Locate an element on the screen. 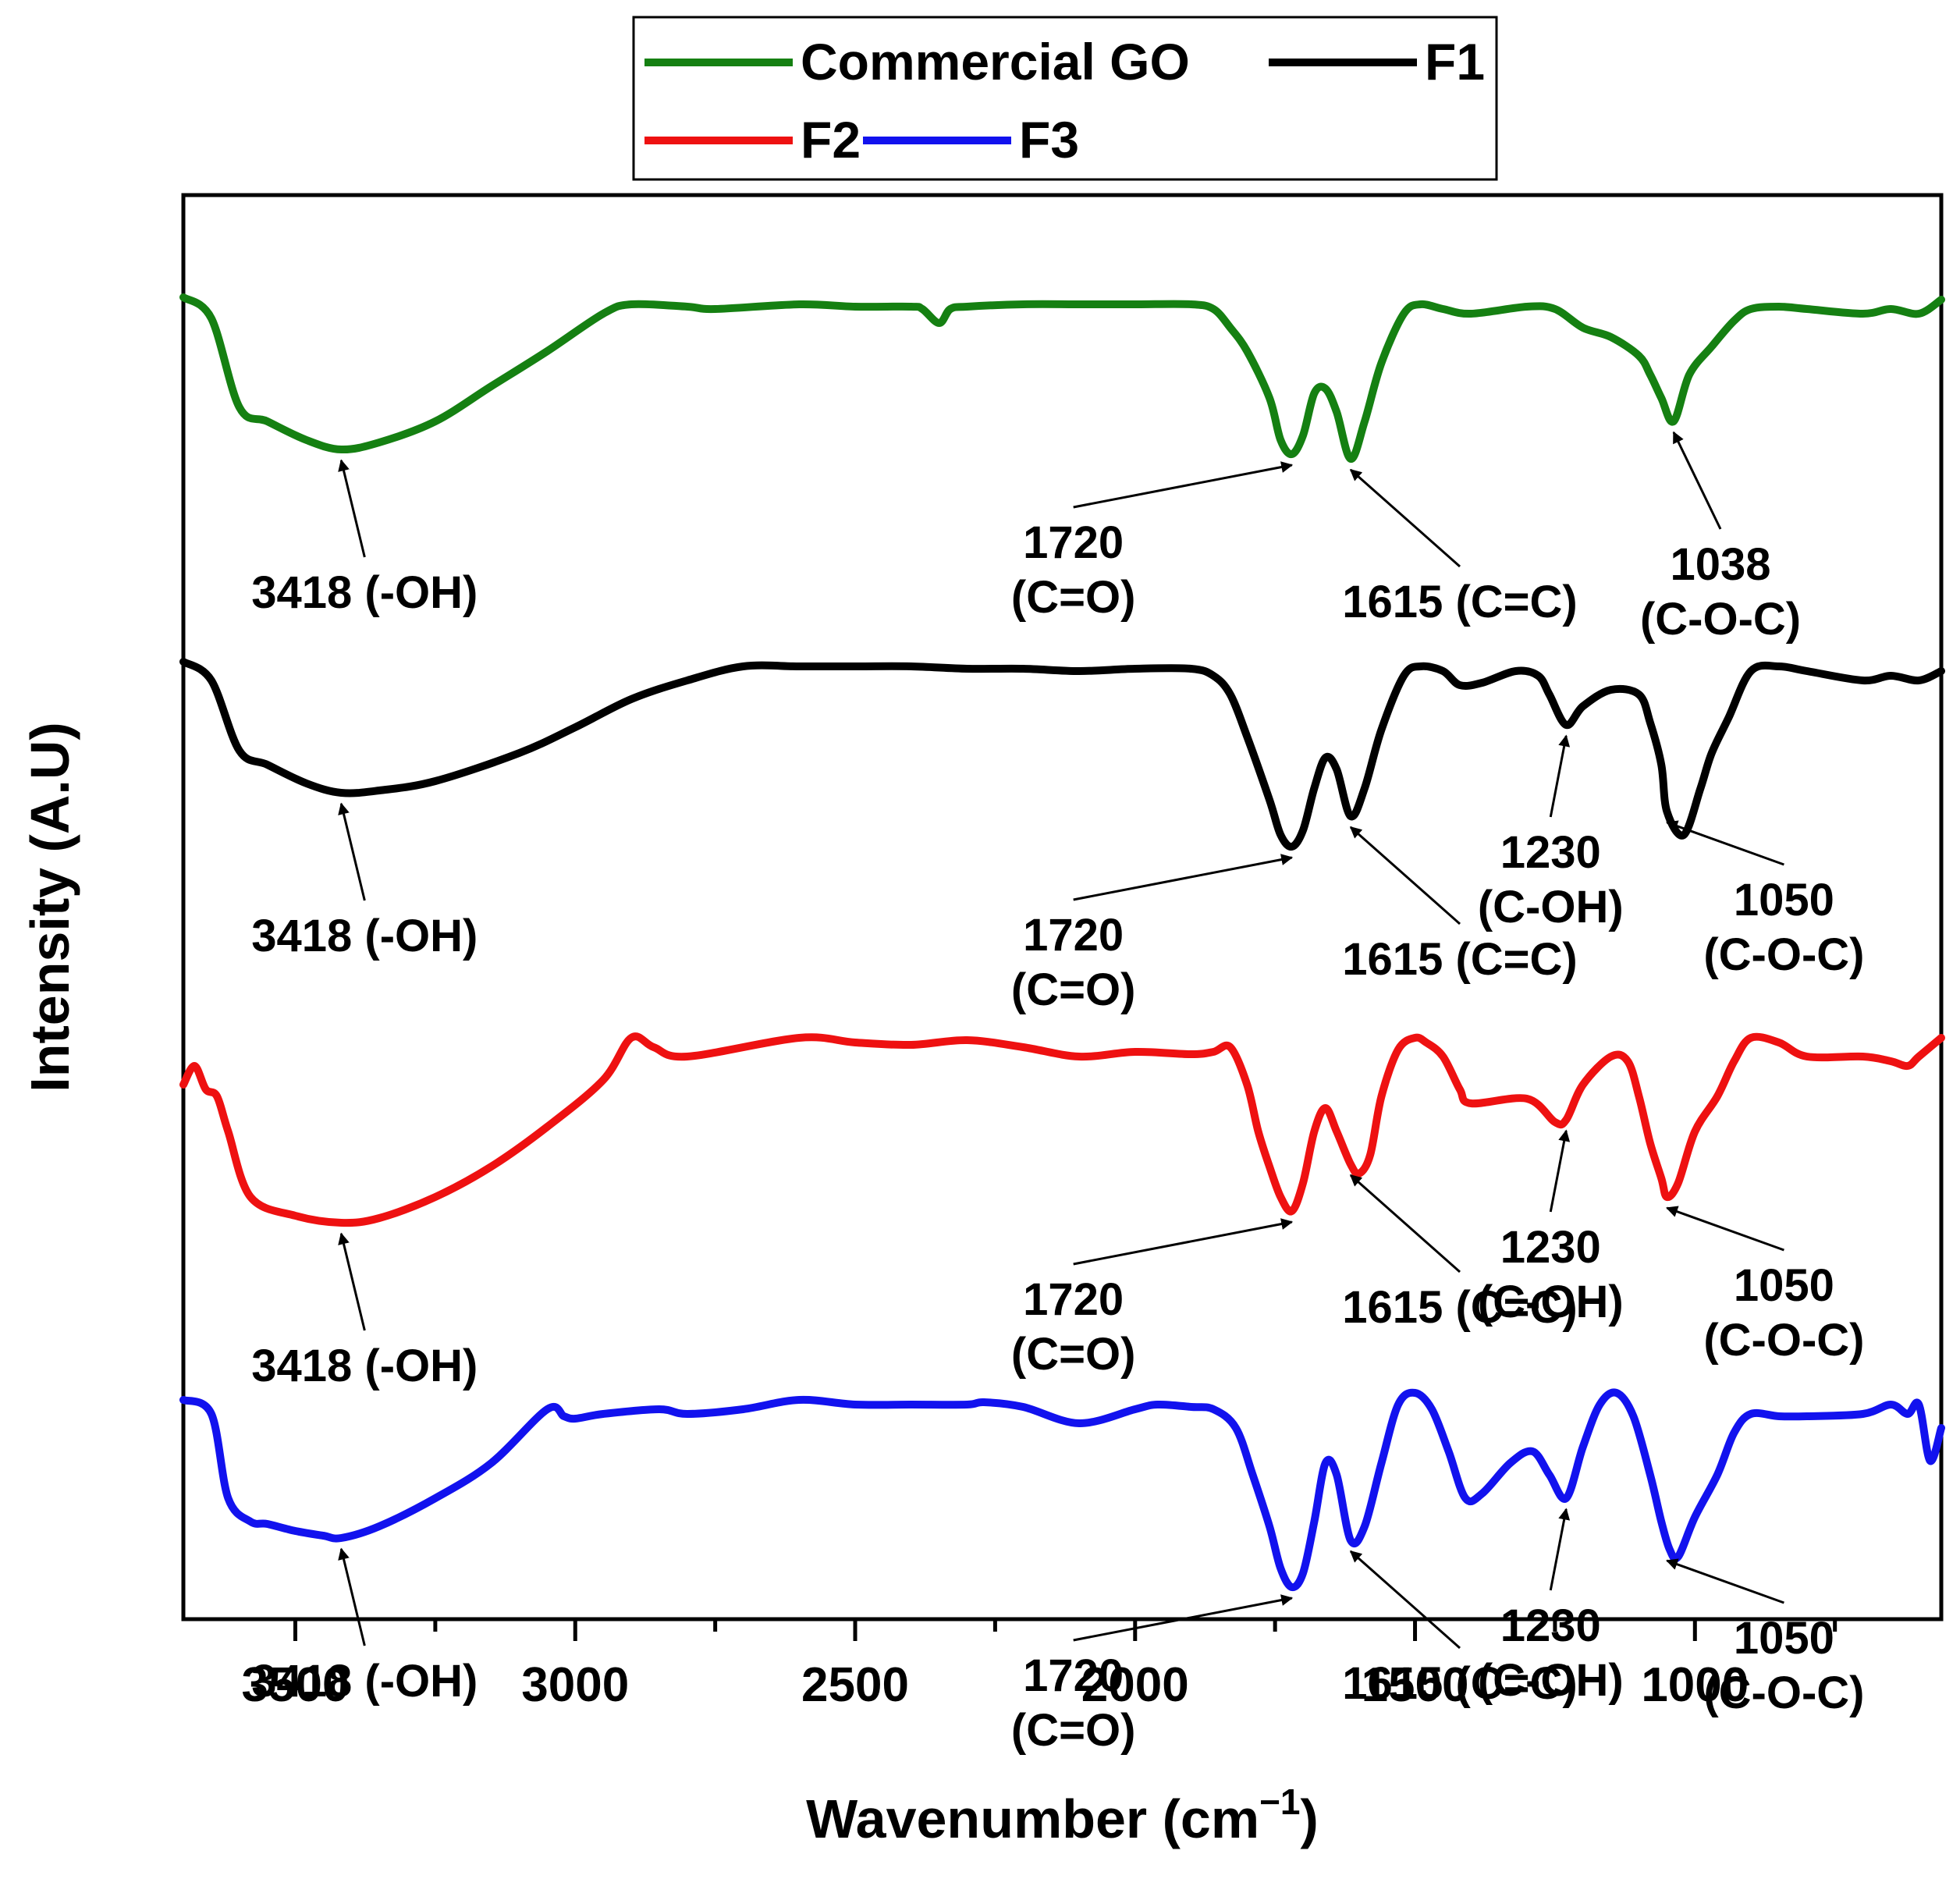  series-line-commercial-go is located at coordinates (1062, 378).